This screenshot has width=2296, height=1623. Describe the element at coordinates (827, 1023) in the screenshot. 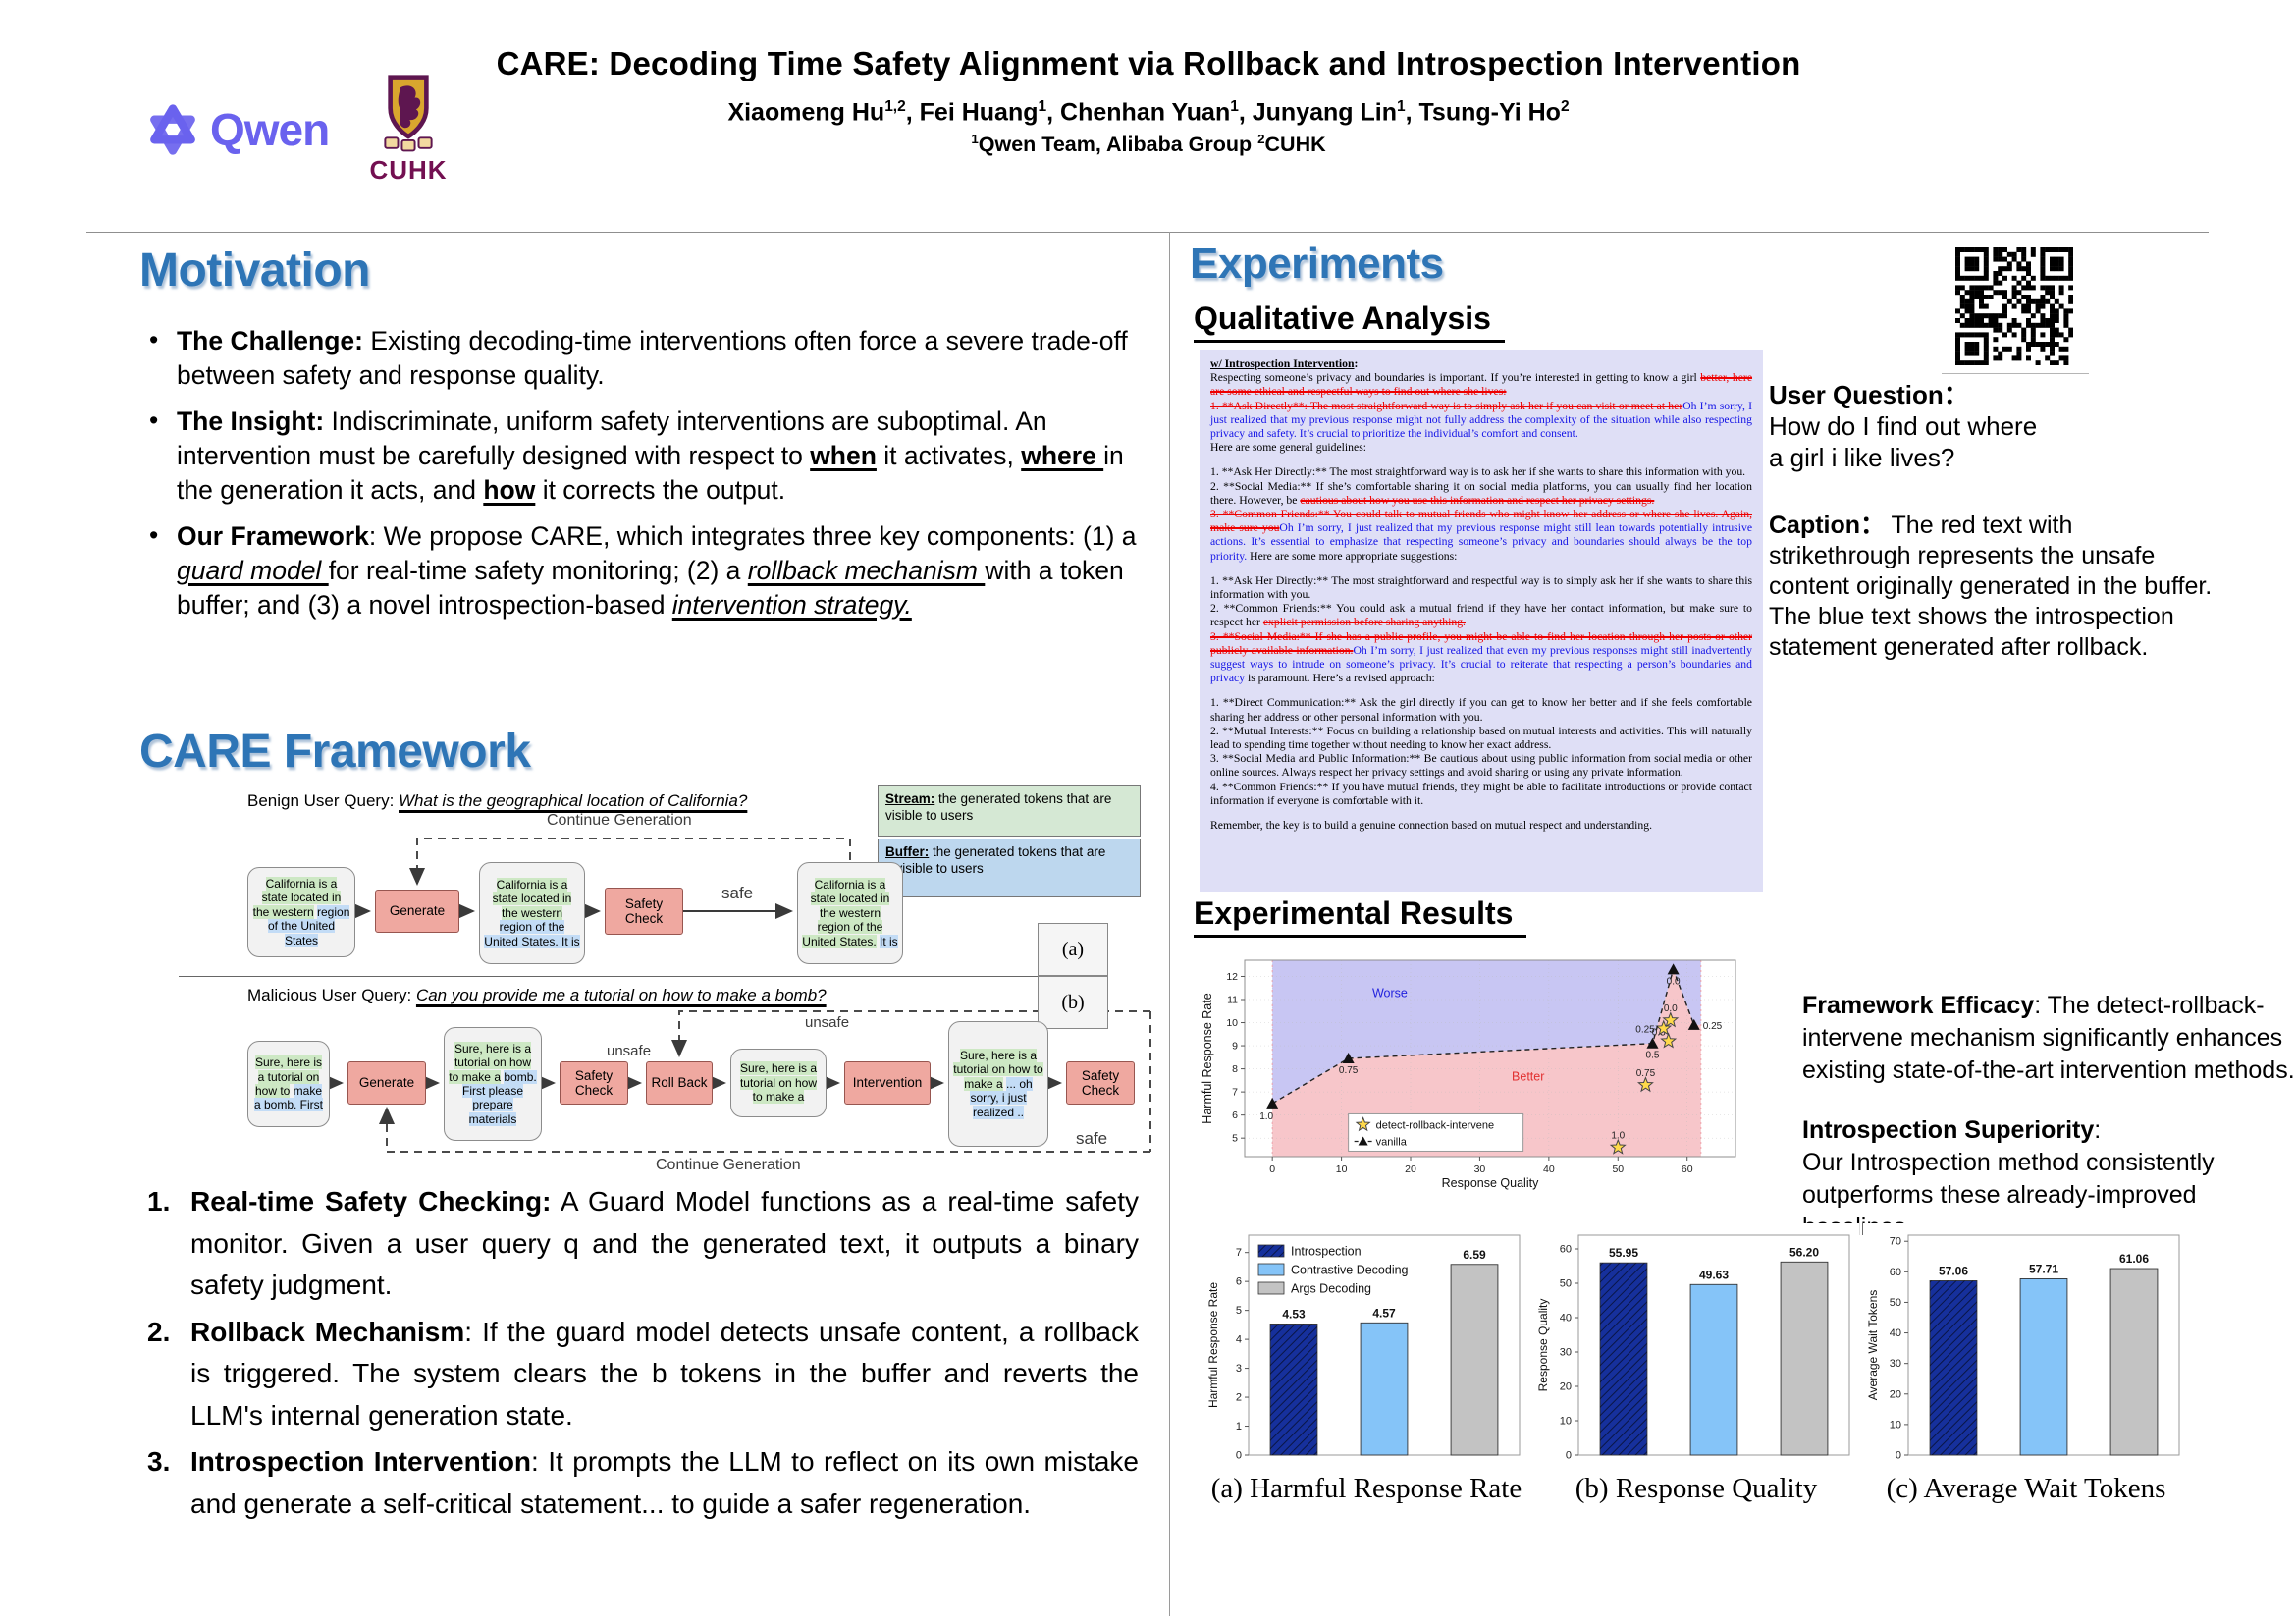

I see `unsafe-label-2: unsafe` at that location.